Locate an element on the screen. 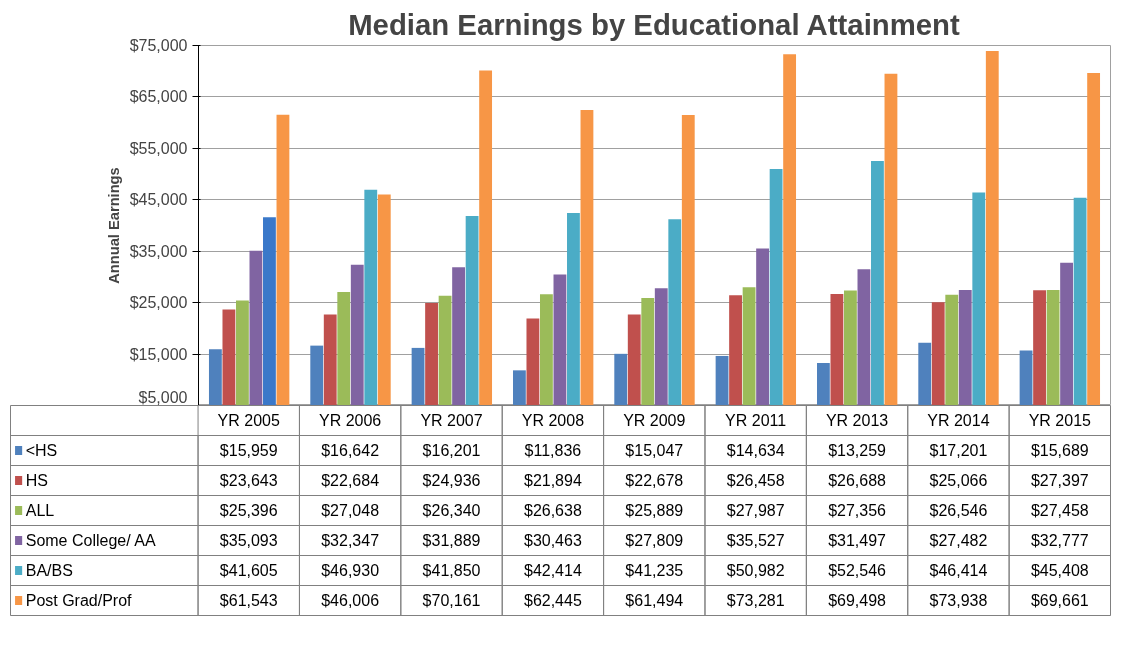  data-label: $62,445 is located at coordinates (552, 600).